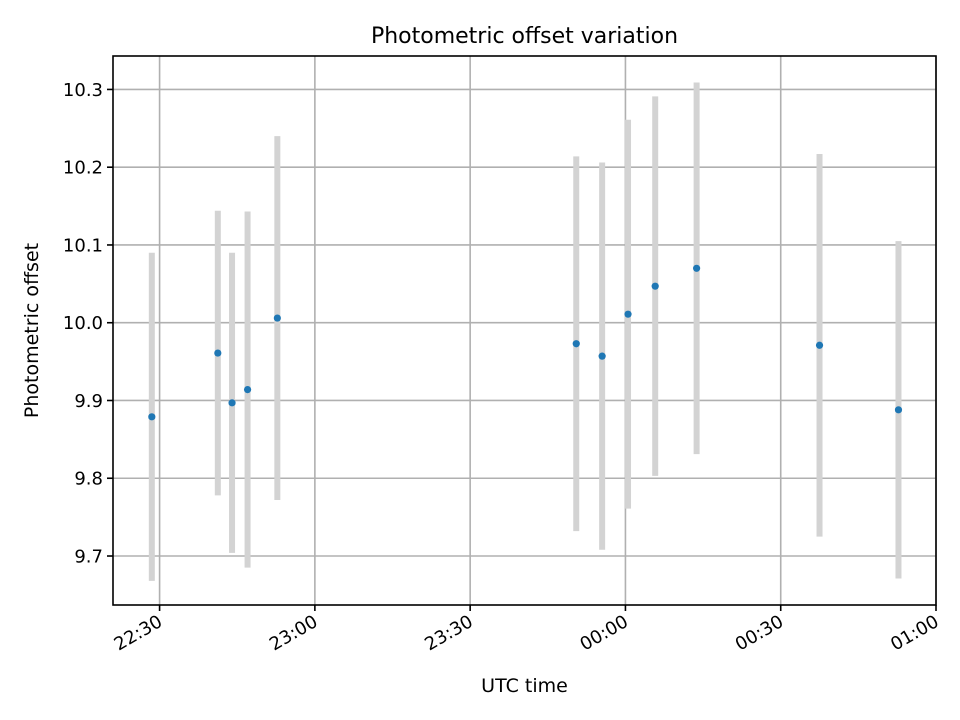 The width and height of the screenshot is (960, 720). What do you see at coordinates (524, 36) in the screenshot?
I see `chart-title: Photometric offset variation` at bounding box center [524, 36].